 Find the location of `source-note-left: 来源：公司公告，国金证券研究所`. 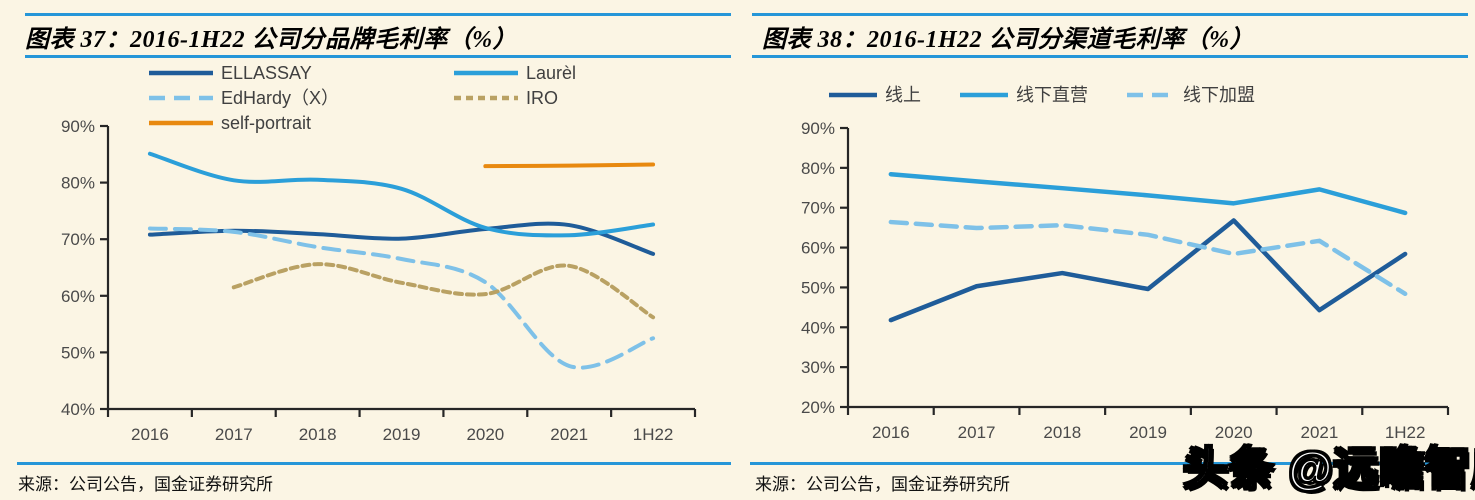

source-note-left: 来源：公司公告，国金证券研究所 is located at coordinates (145, 484).